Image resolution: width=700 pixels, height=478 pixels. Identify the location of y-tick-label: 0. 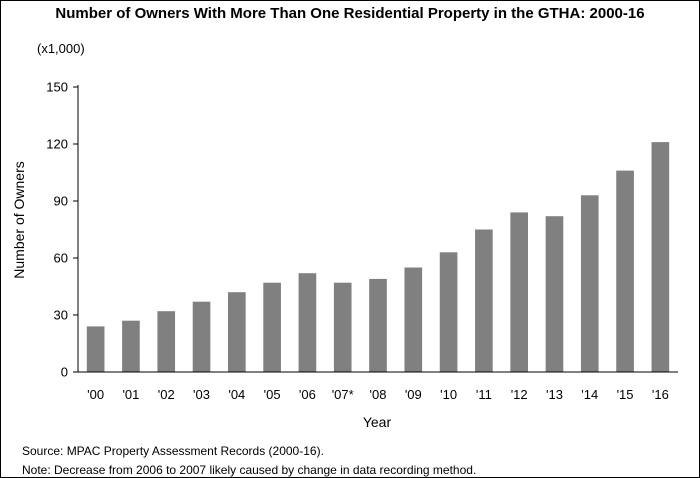
(64, 372).